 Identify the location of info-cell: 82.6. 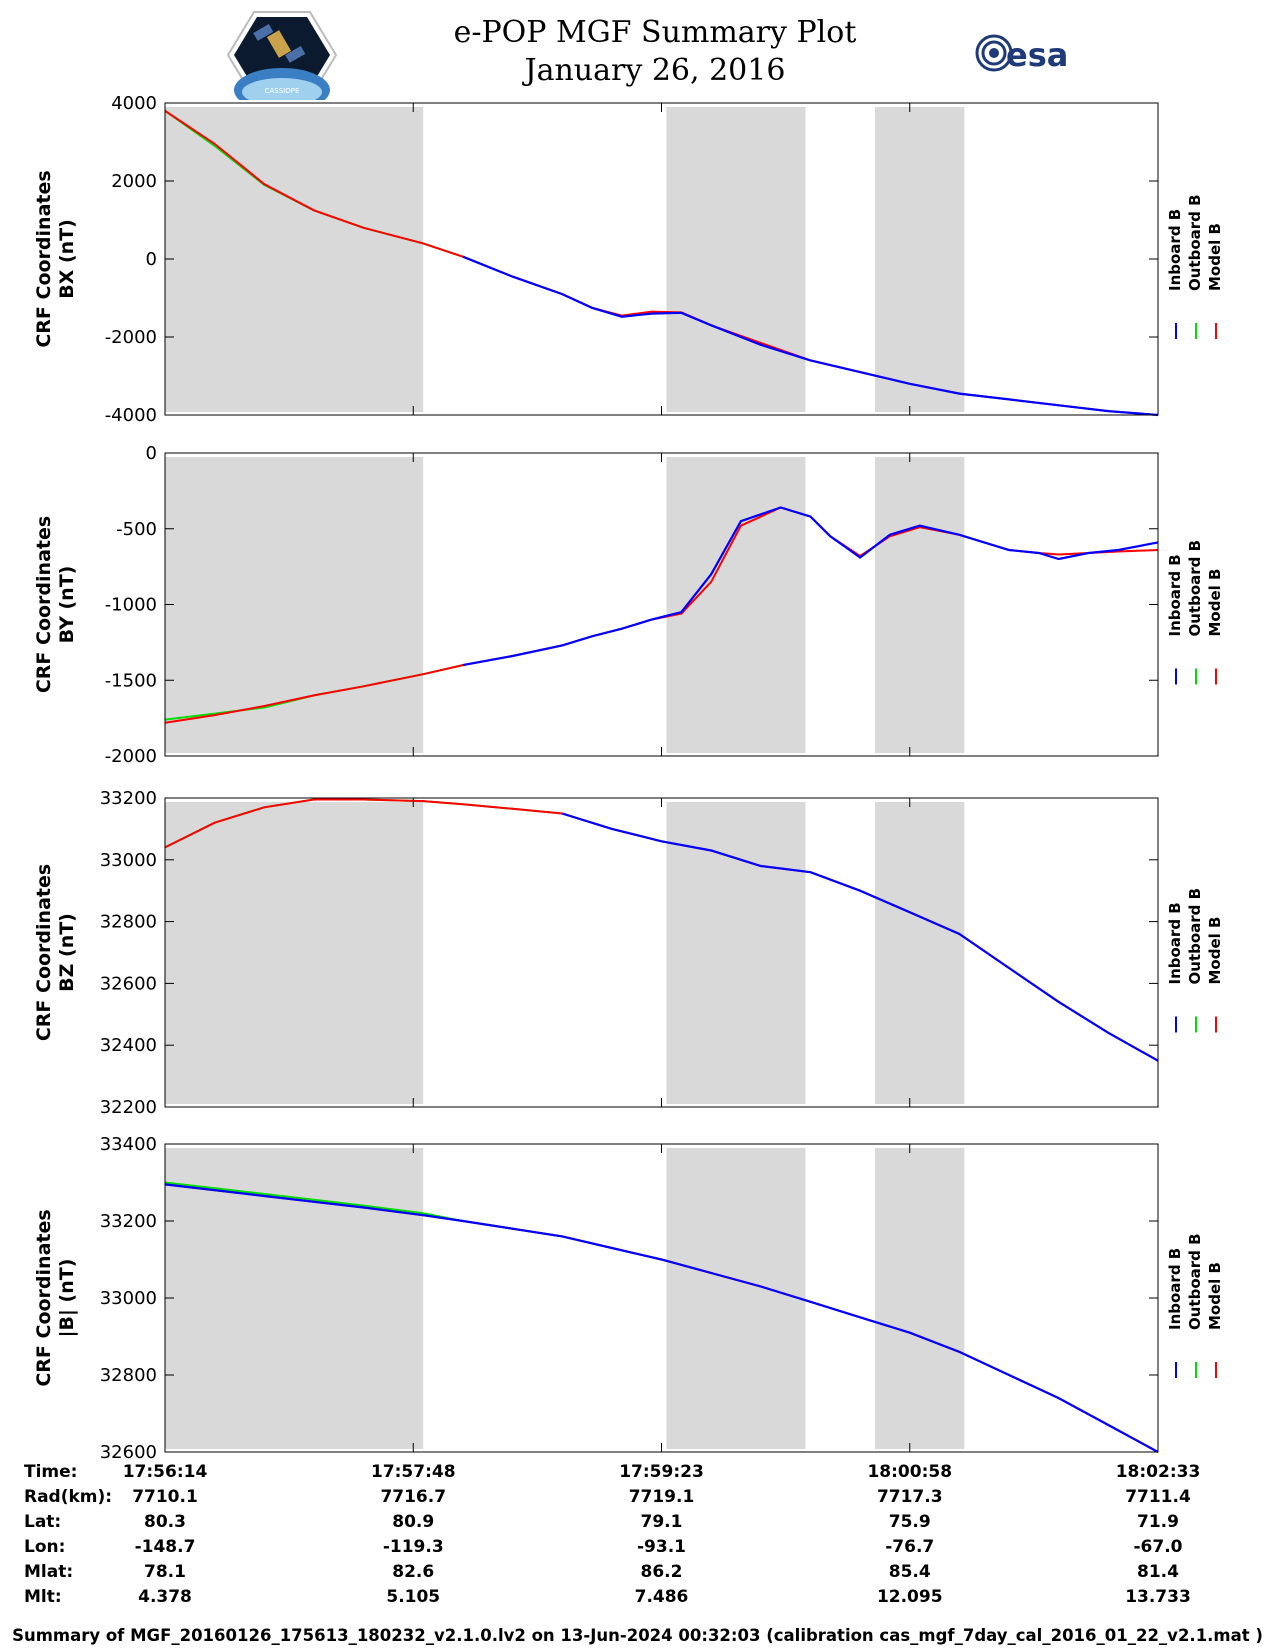
(413, 1572).